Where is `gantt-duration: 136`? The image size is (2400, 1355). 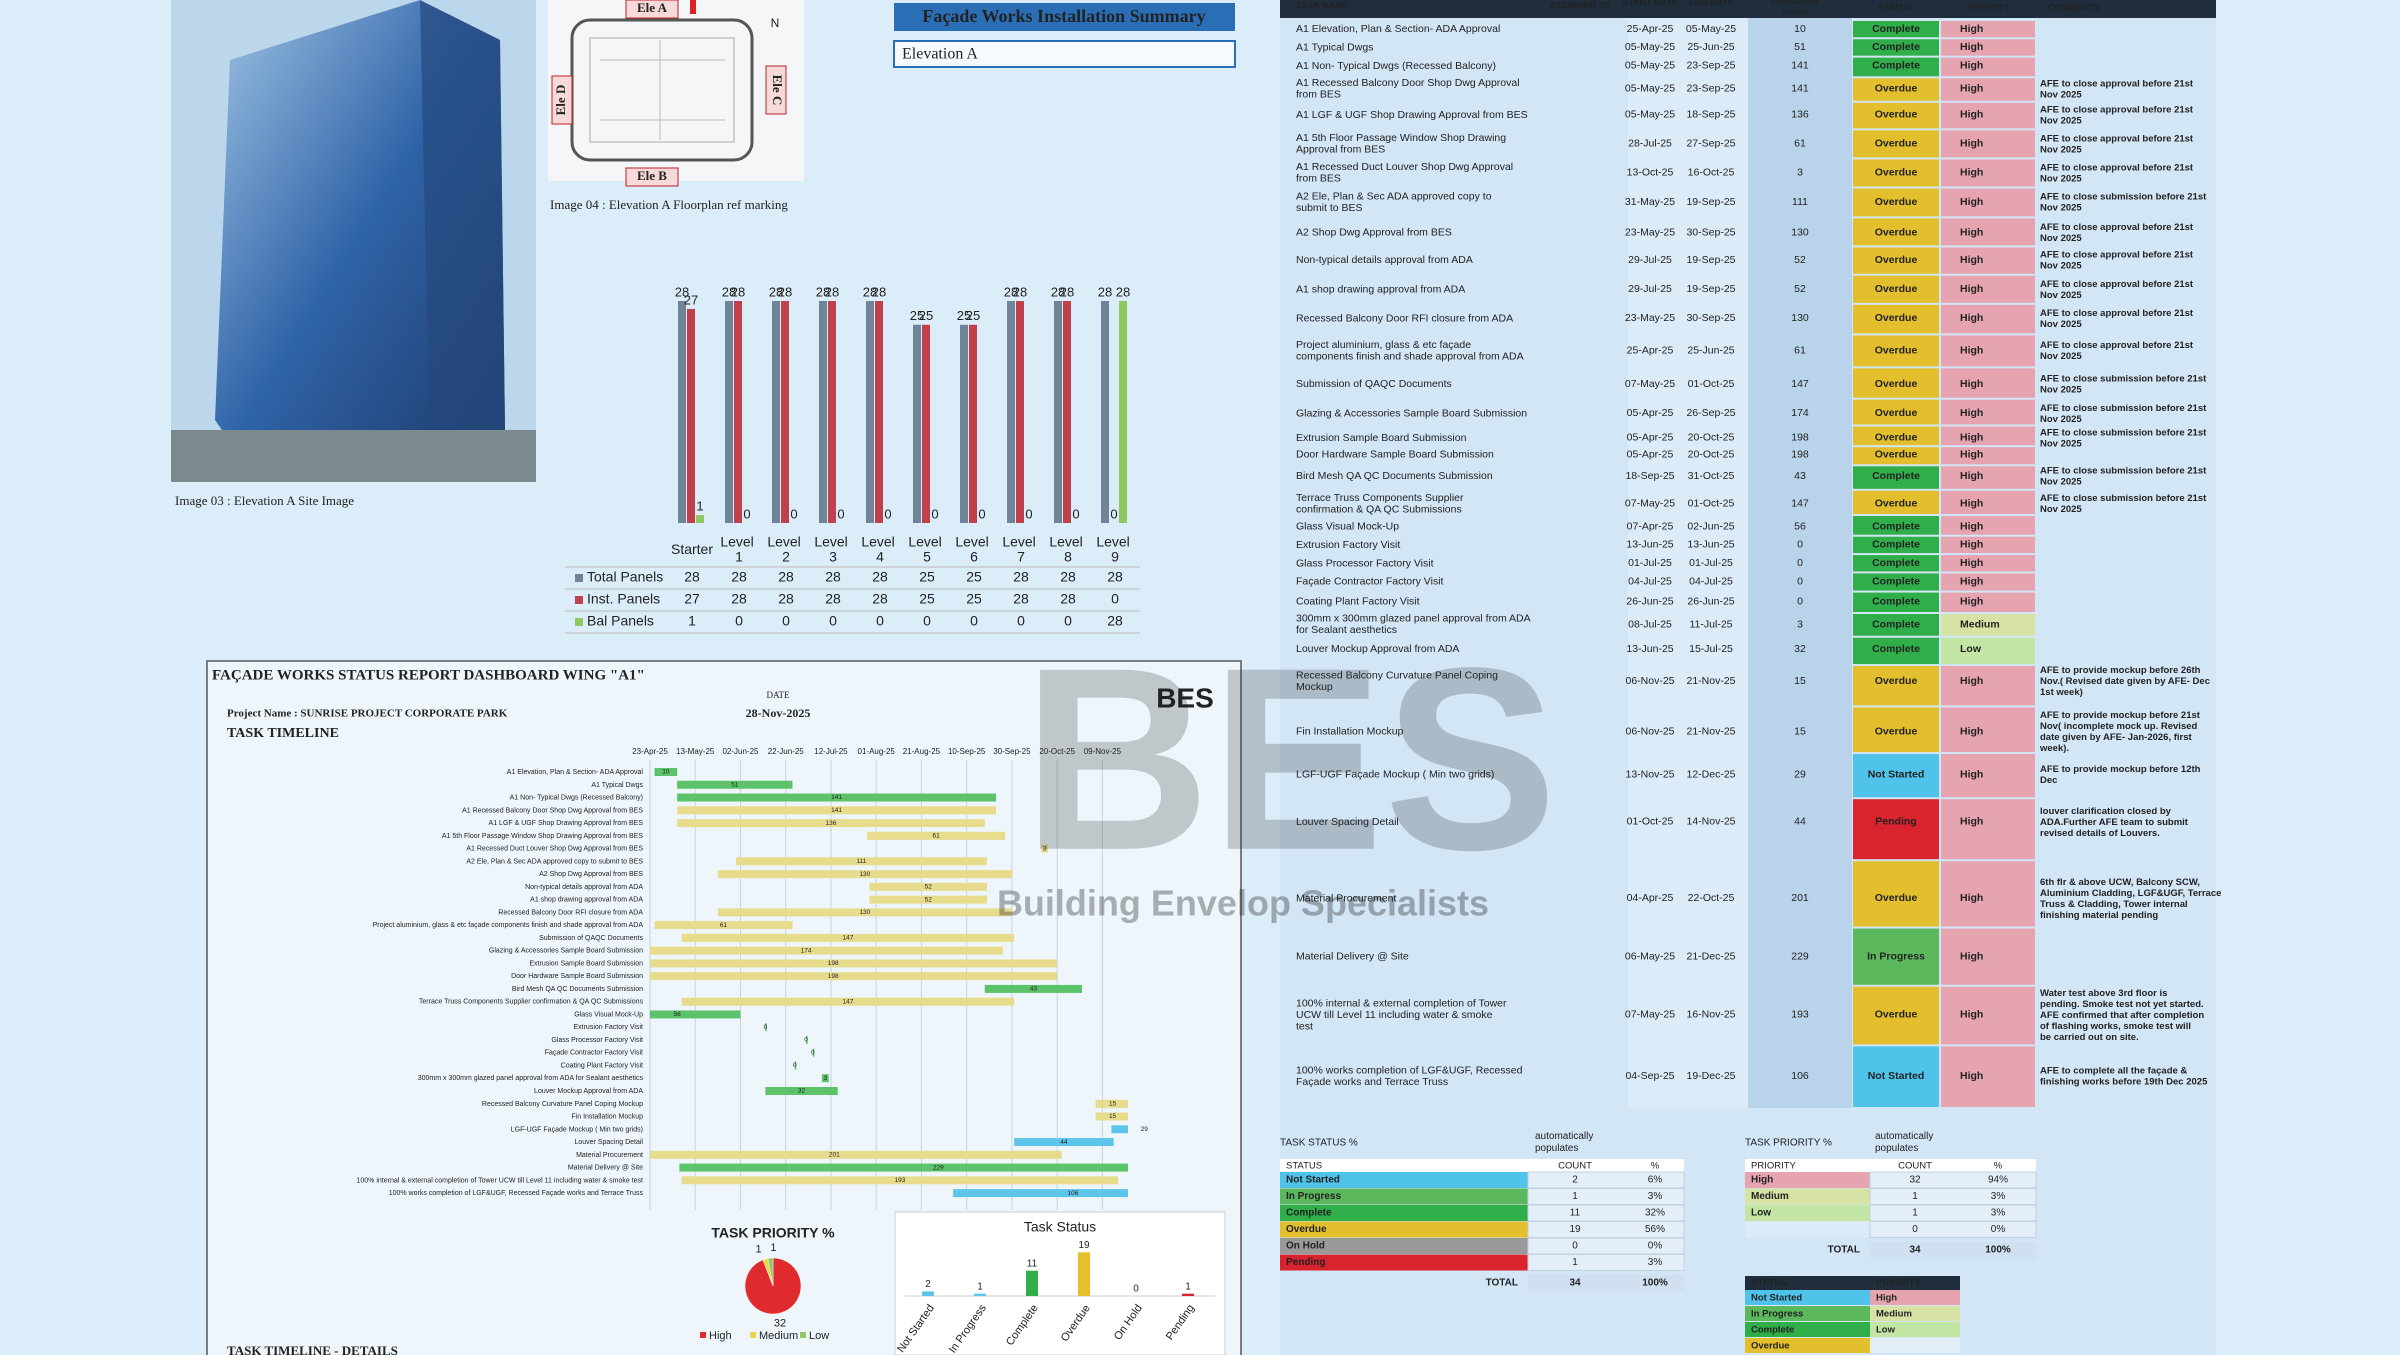
gantt-duration: 136 is located at coordinates (831, 823).